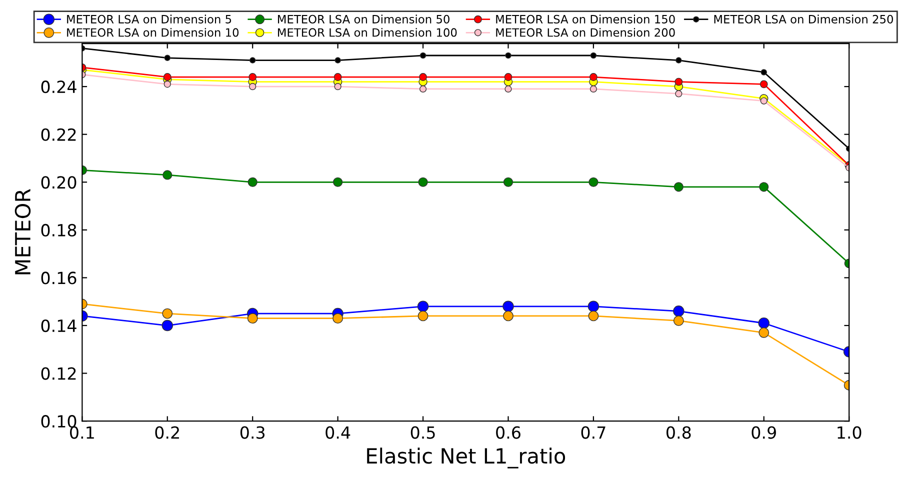  What do you see at coordinates (149, 19) in the screenshot?
I see `legend-label: METEOR LSA on Dimension 5` at bounding box center [149, 19].